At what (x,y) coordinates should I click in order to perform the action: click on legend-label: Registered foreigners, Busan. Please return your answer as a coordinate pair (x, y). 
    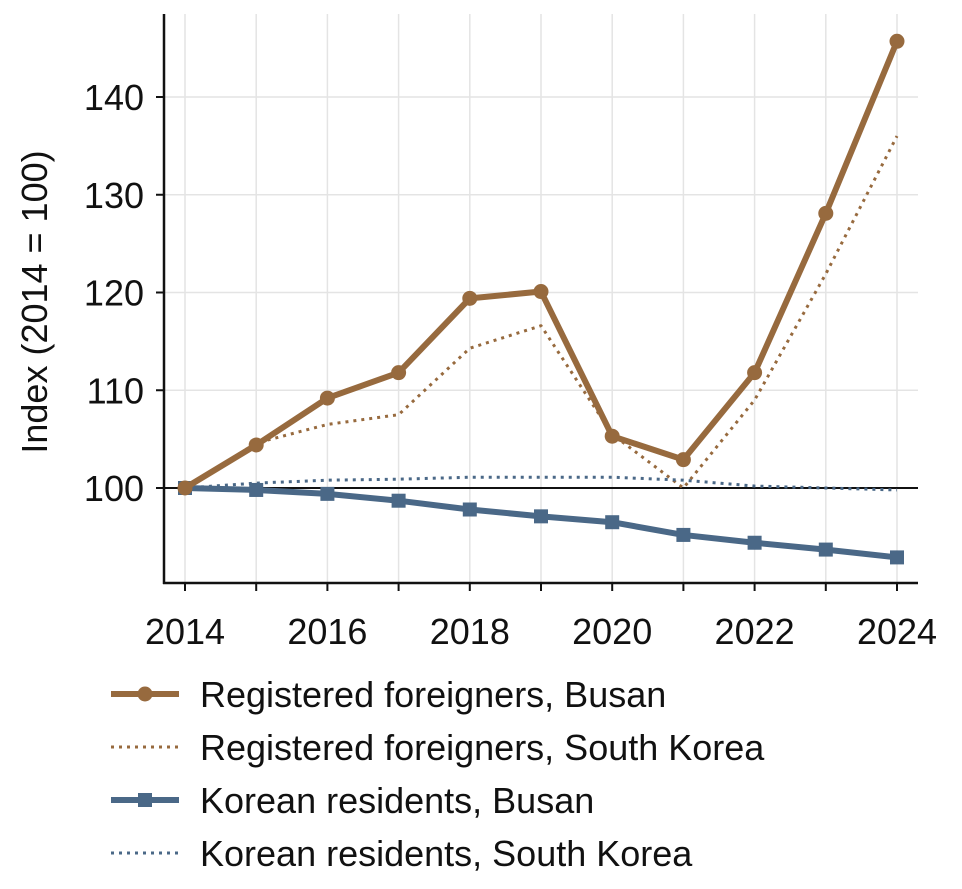
    Looking at the image, I should click on (433, 694).